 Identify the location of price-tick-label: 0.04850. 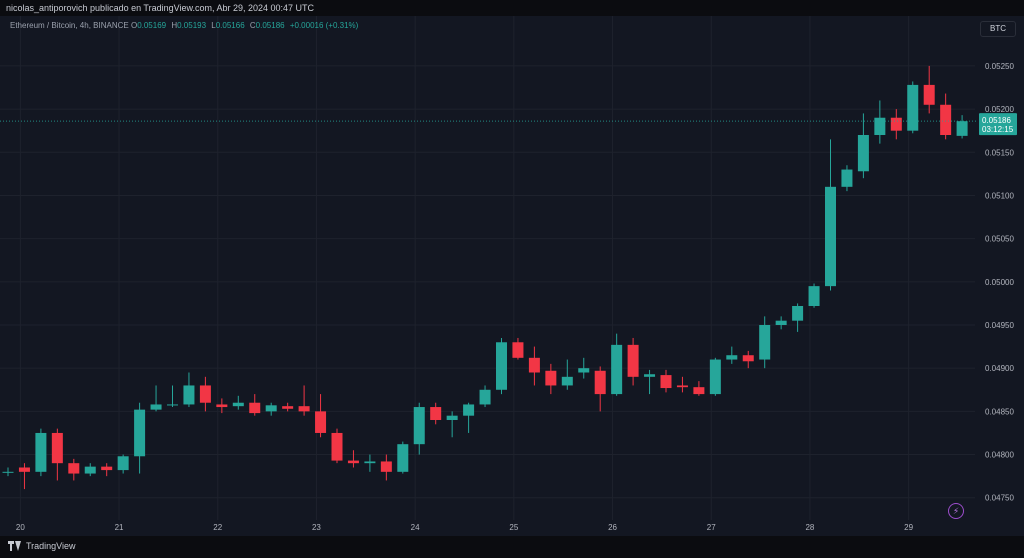
(999, 411).